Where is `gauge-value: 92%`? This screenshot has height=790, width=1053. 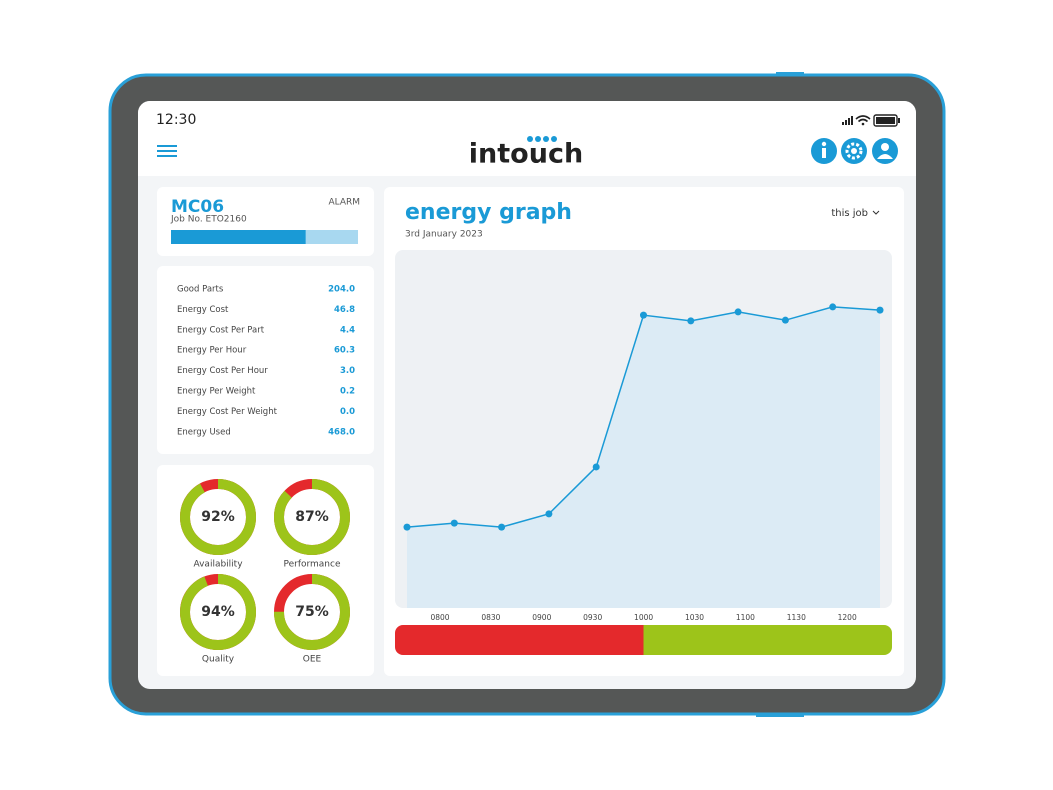
gauge-value: 92% is located at coordinates (218, 517).